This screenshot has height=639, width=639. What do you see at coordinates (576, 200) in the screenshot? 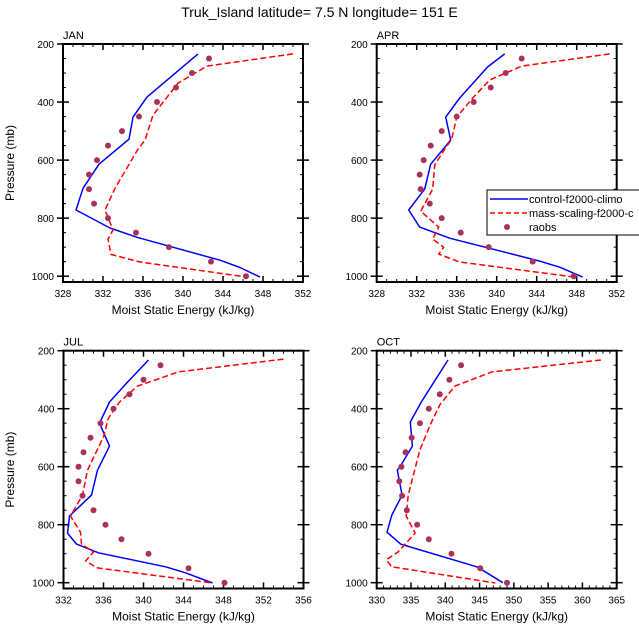
I see `legend-label: control-f2000-climo` at bounding box center [576, 200].